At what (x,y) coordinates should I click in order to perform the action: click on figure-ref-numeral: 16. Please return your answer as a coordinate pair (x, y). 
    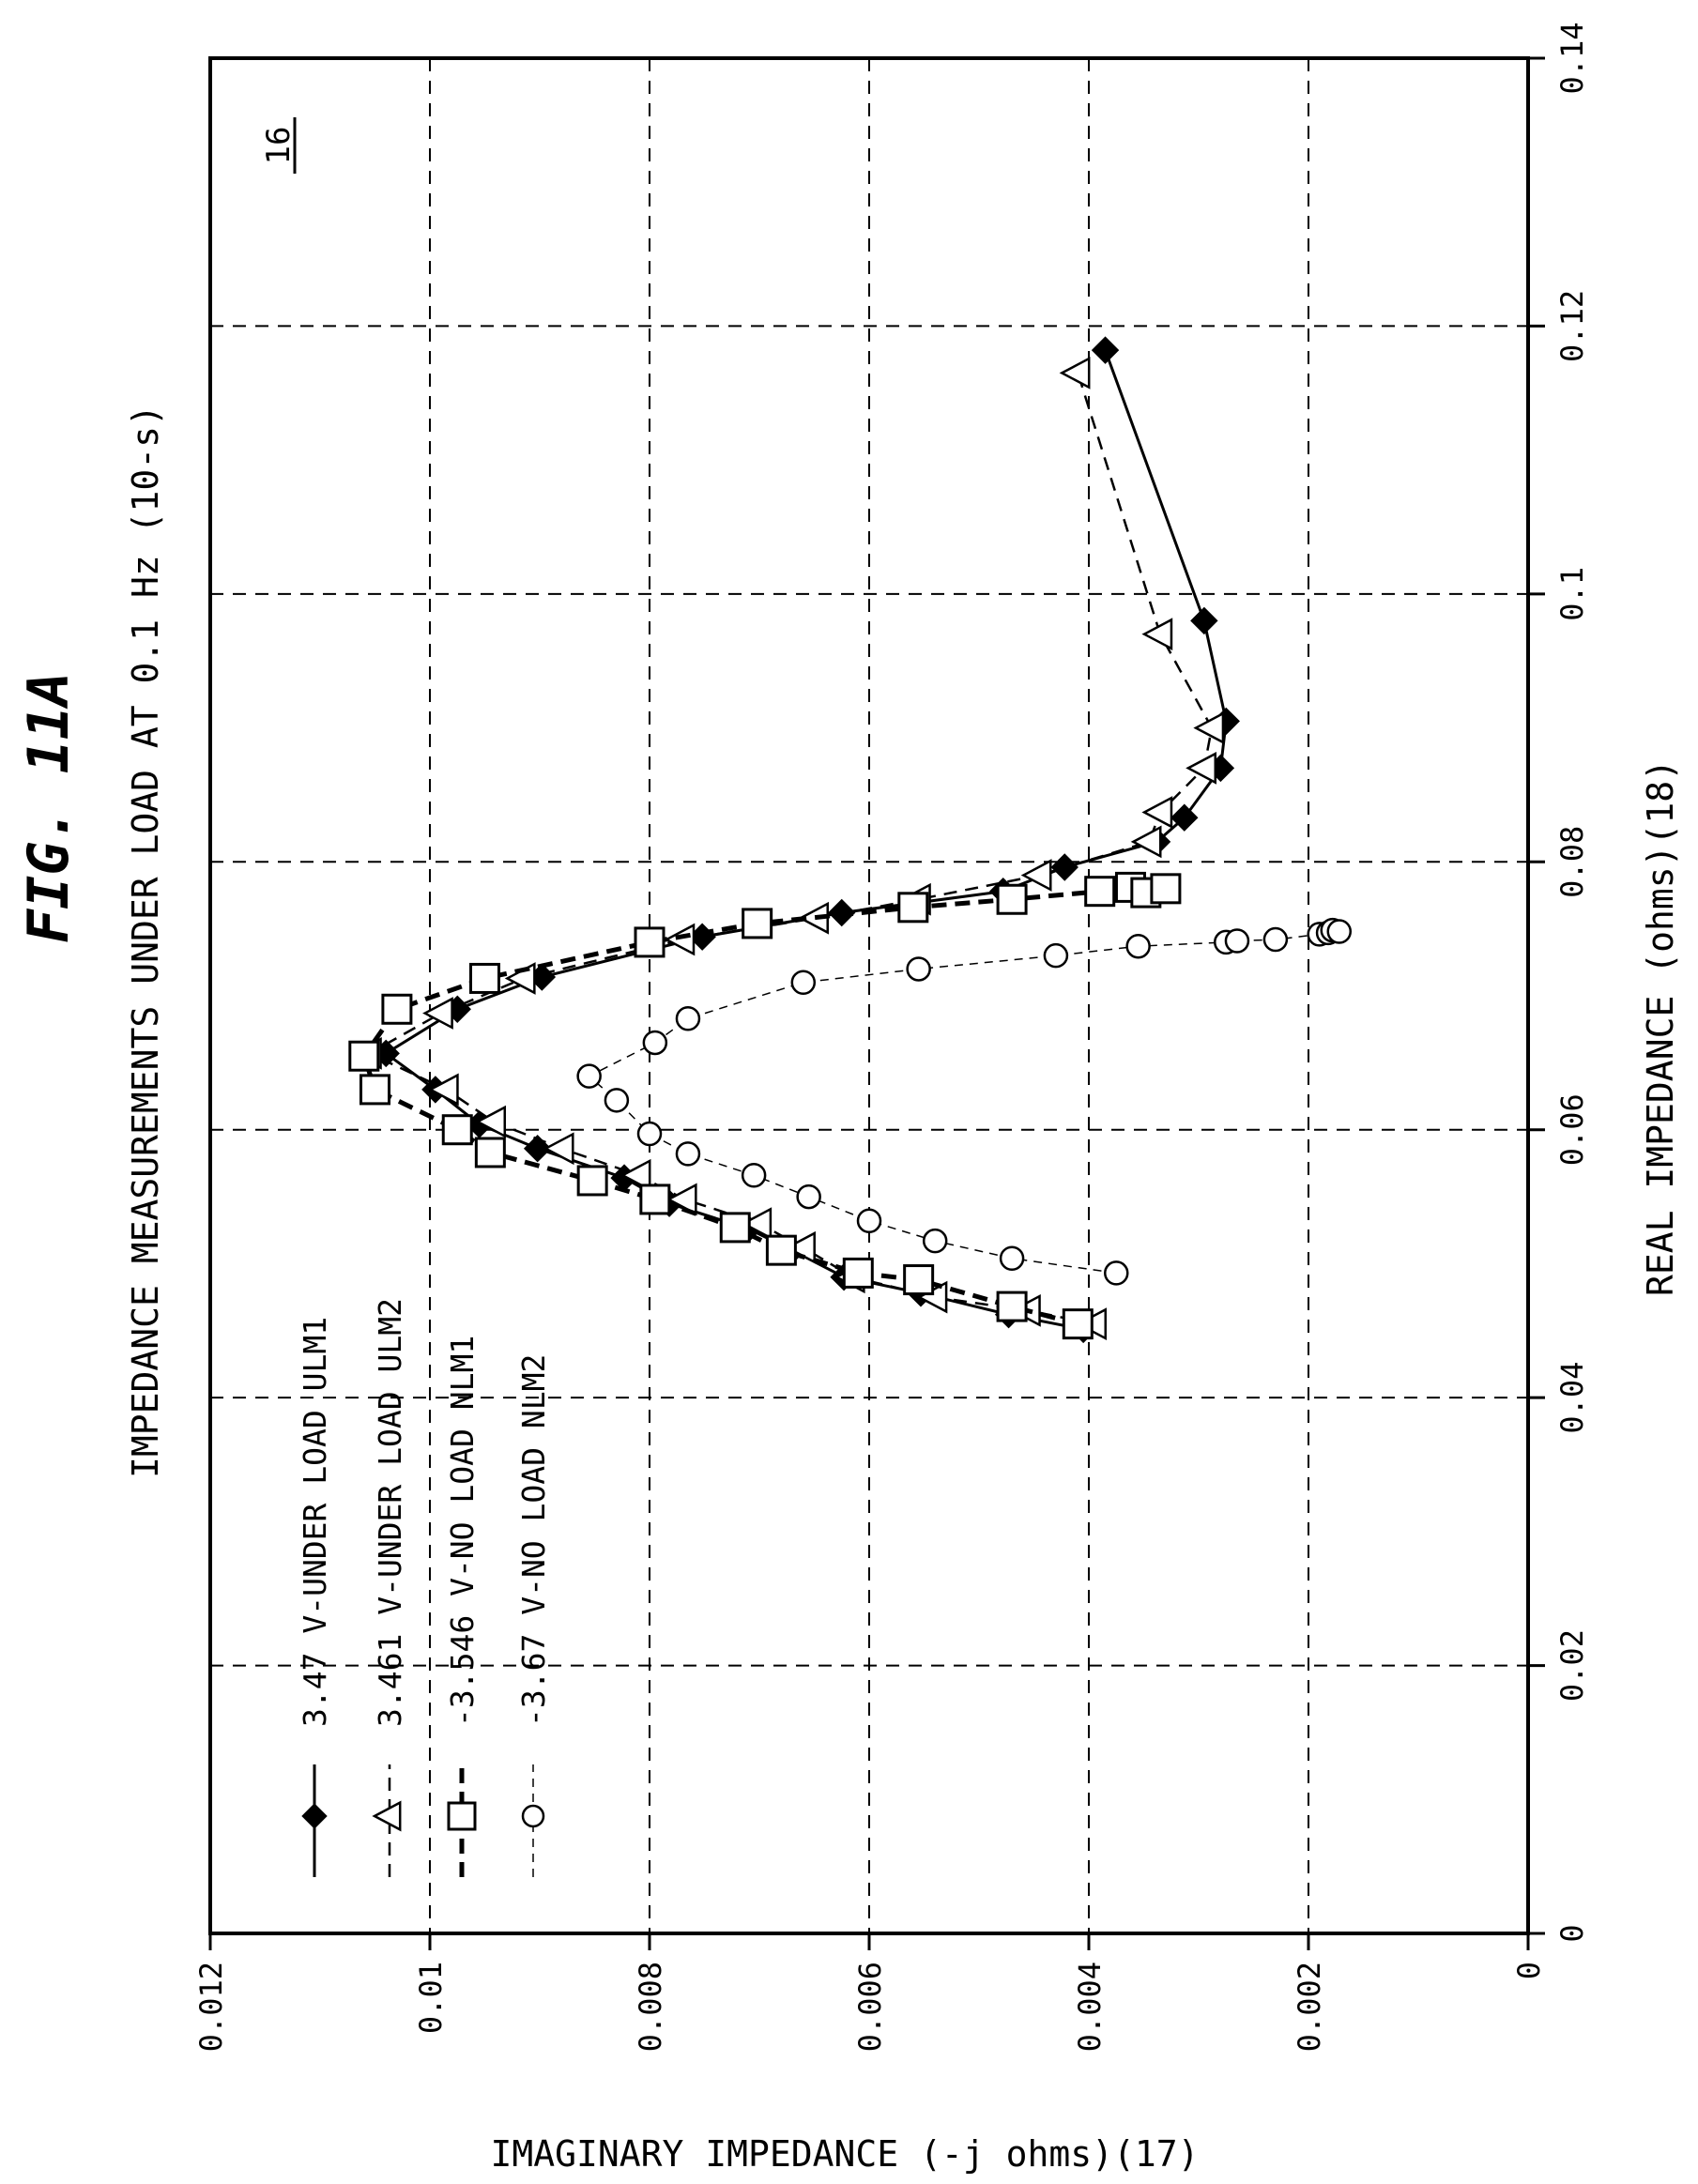
    Looking at the image, I should click on (279, 146).